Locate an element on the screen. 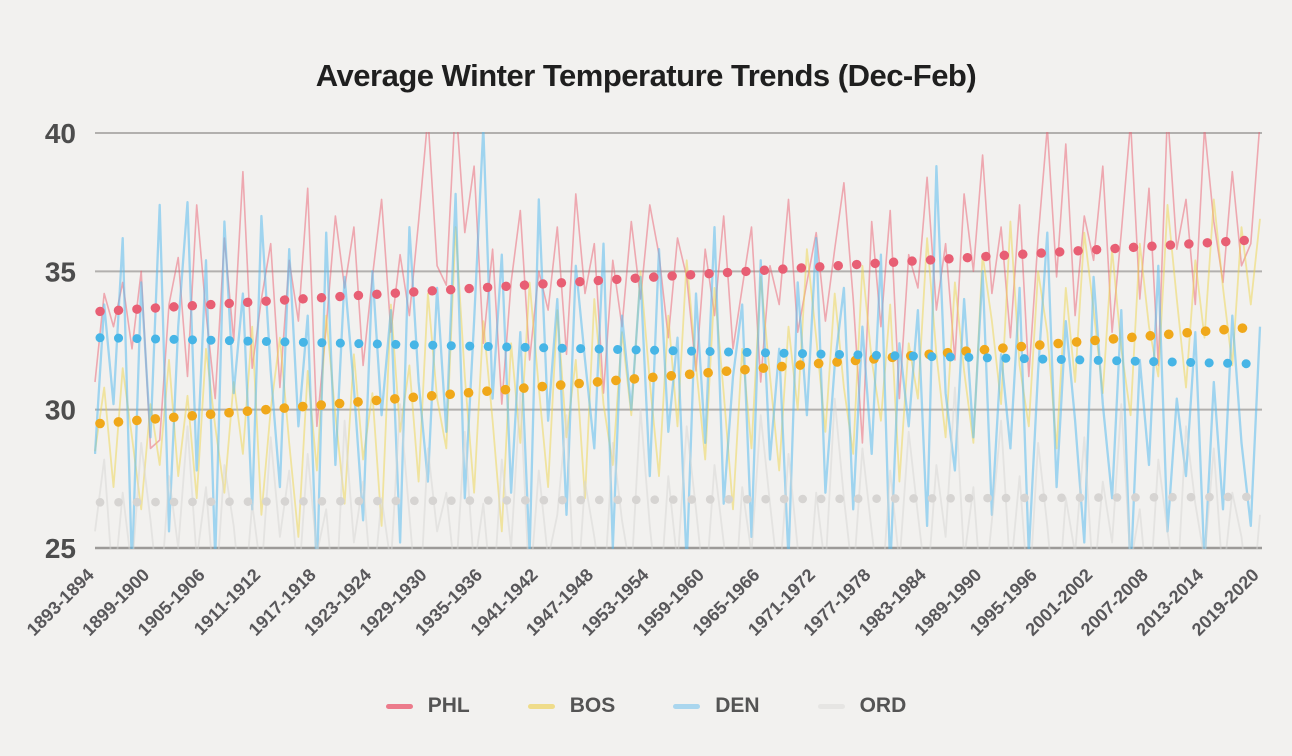  y-axis-labels: 40 35 30 25 is located at coordinates (60, 341).